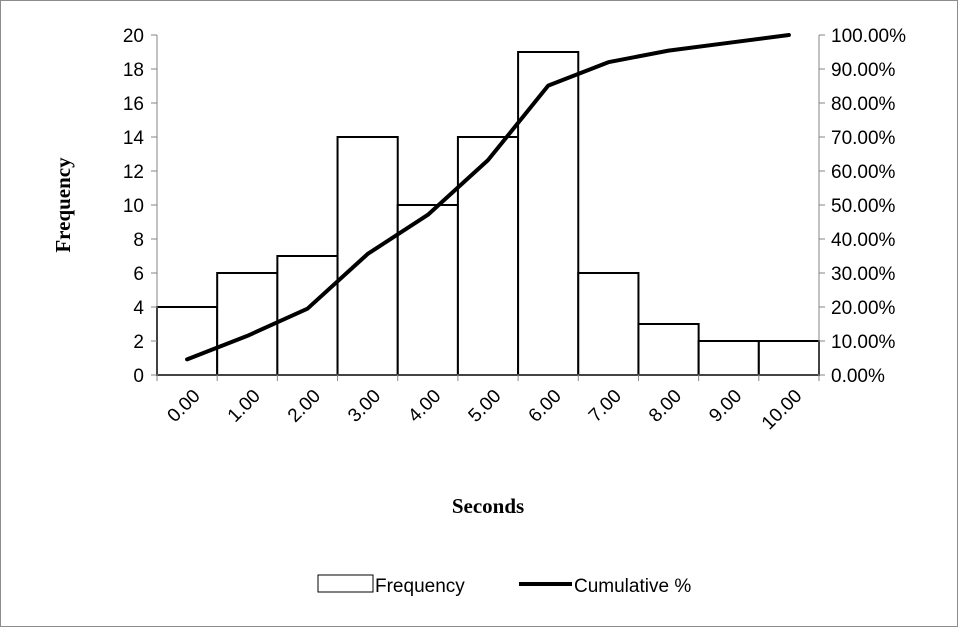  I want to click on x-tick-label: 3.00, so click(364, 406).